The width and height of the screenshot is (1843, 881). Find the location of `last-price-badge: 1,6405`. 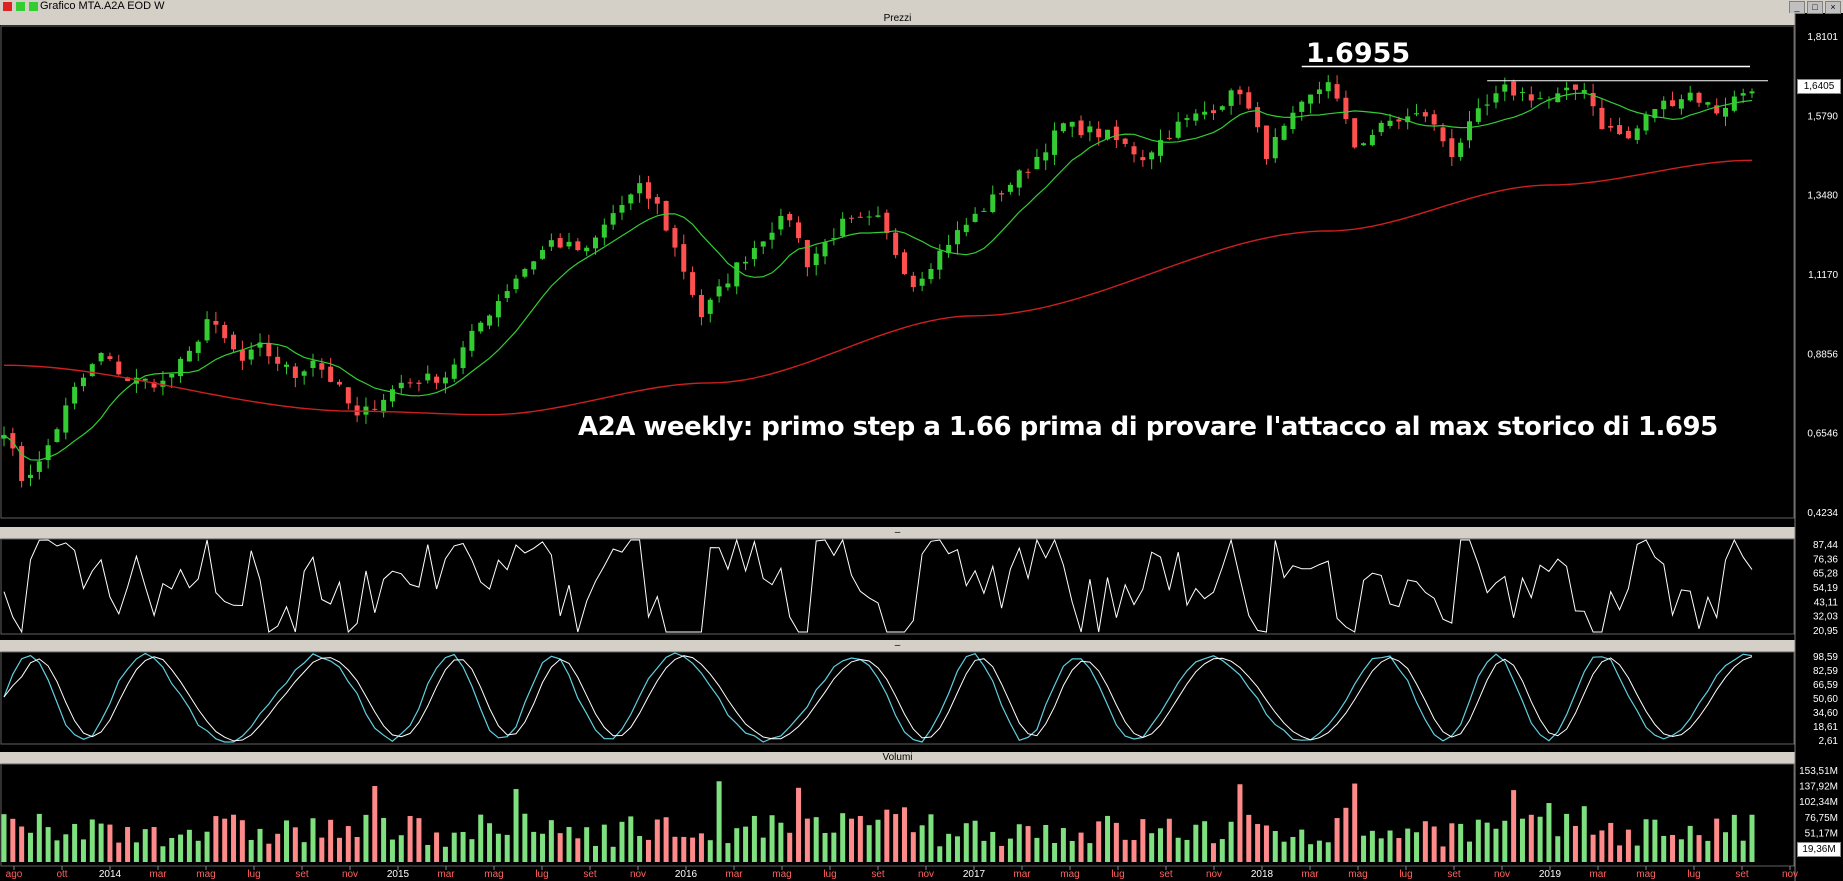

last-price-badge: 1,6405 is located at coordinates (1819, 86).